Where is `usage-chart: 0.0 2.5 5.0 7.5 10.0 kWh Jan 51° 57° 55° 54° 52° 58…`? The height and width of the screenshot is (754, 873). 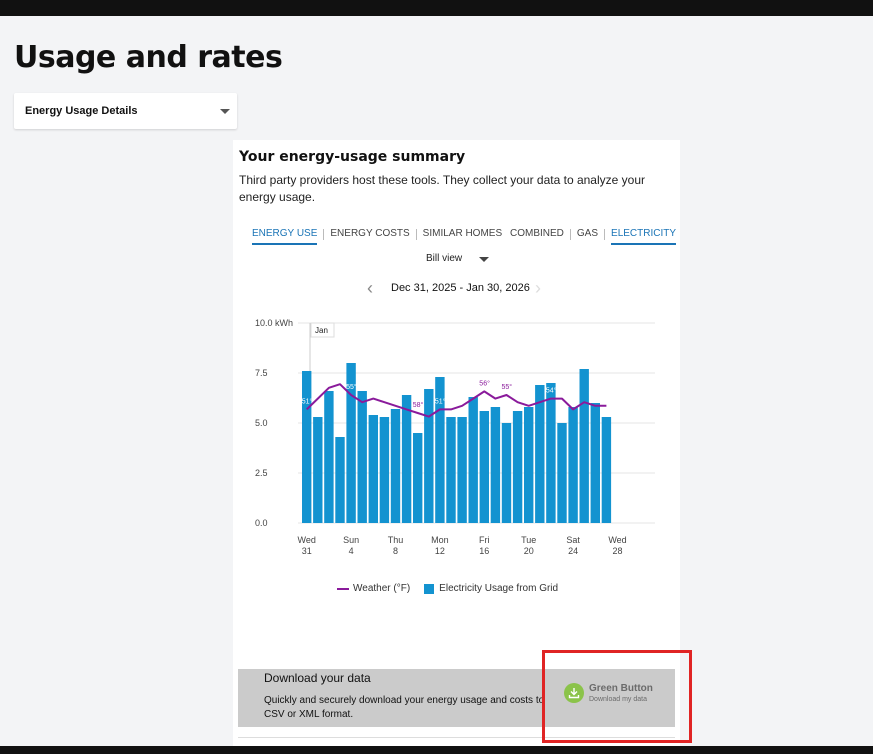
usage-chart: 0.0 2.5 5.0 7.5 10.0 kWh Jan 51° 57° 55° 54° 52° 58… is located at coordinates (455, 437).